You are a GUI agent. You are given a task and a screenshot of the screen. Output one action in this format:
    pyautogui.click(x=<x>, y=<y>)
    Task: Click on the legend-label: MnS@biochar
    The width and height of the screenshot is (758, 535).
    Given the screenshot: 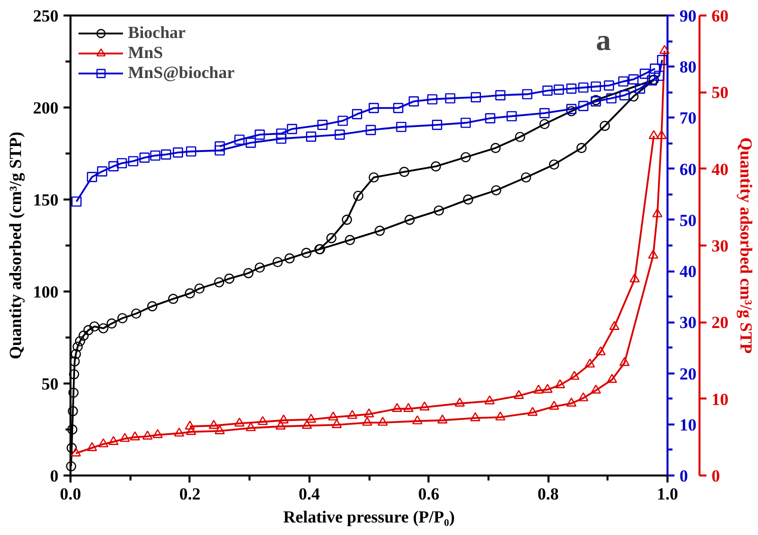 What is the action you would take?
    pyautogui.click(x=181, y=73)
    